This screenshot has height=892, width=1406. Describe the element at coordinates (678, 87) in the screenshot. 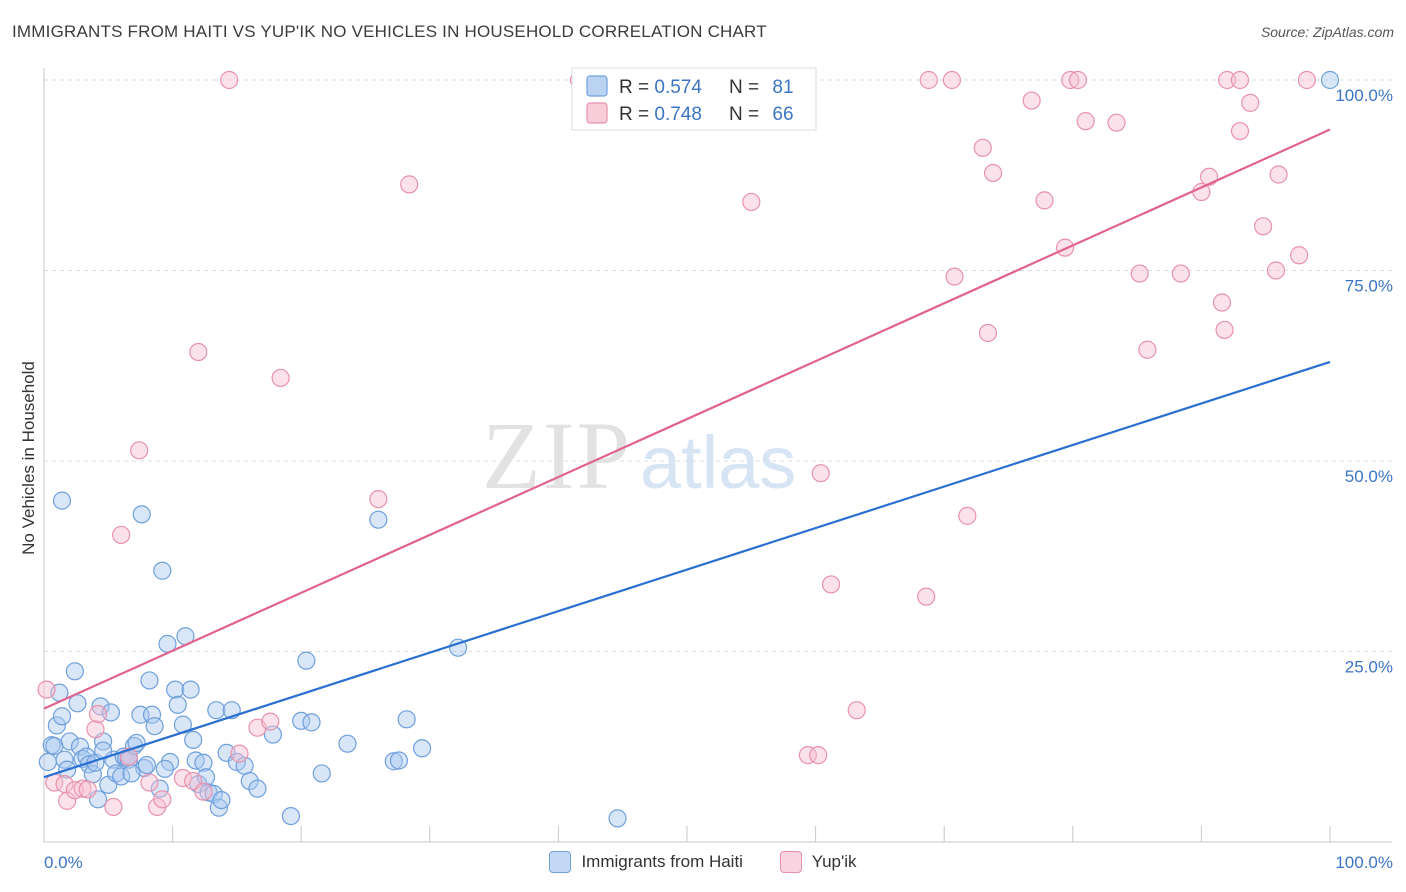

I see `stats-r-value-haiti: 0.574` at that location.